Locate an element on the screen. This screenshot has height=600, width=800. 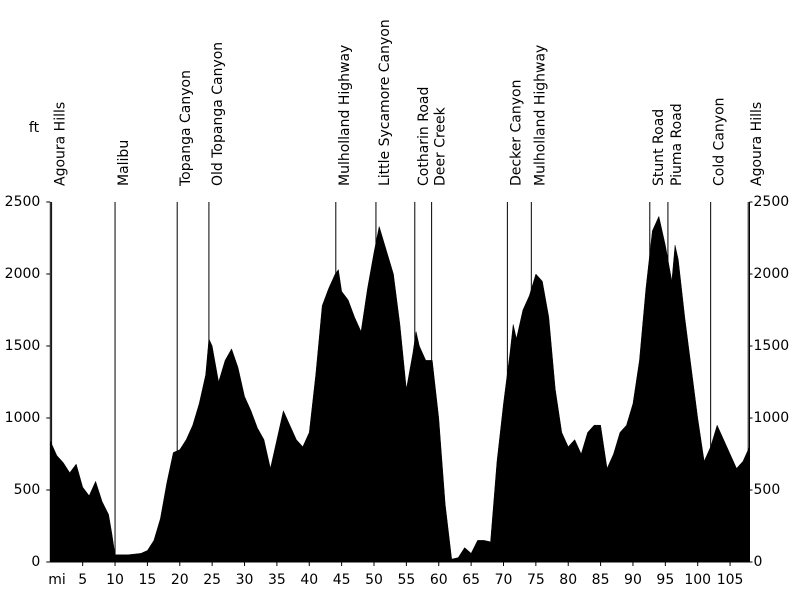
x-tick-label: 75 is located at coordinates (536, 580).